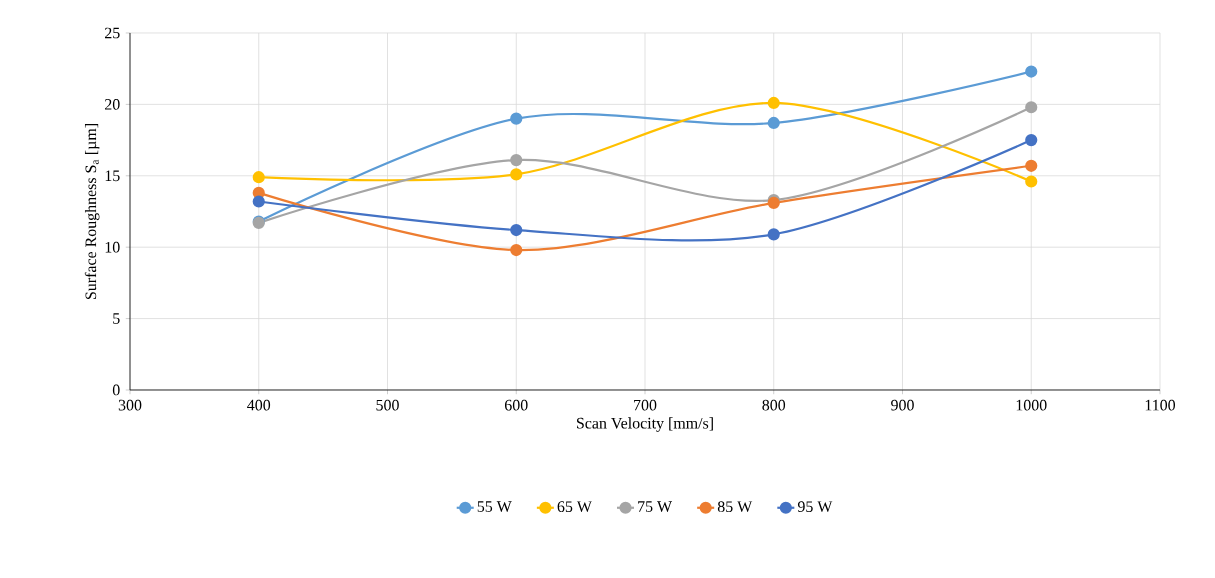 The width and height of the screenshot is (1215, 578). What do you see at coordinates (112, 176) in the screenshot?
I see `y-tick-label: 15` at bounding box center [112, 176].